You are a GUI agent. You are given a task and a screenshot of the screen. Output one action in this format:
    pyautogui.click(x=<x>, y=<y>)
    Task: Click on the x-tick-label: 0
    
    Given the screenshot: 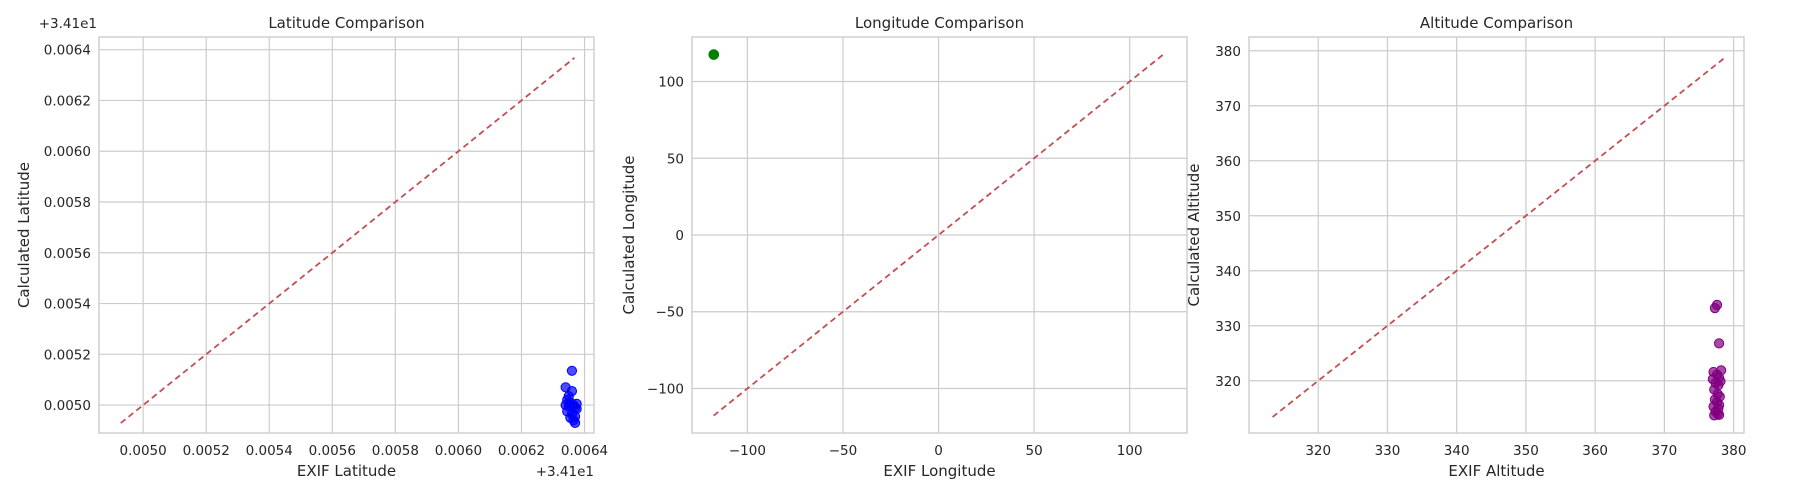 What is the action you would take?
    pyautogui.click(x=938, y=451)
    